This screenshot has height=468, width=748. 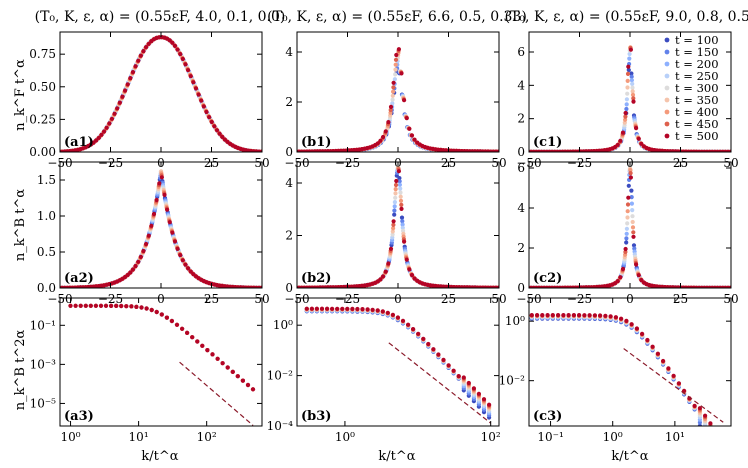 I want to click on y-tick-label: 10⁻⁵, so click(x=43, y=403).